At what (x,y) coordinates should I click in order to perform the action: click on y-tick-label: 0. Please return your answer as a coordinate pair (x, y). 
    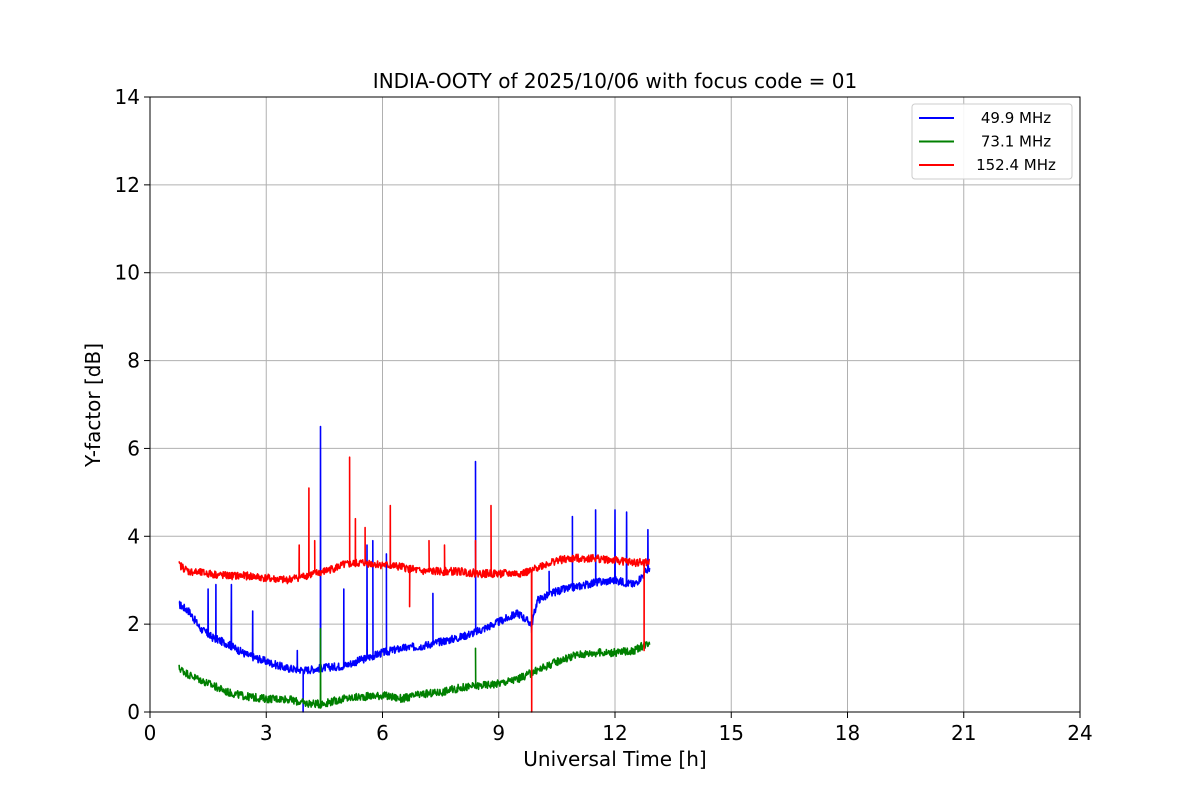
    Looking at the image, I should click on (133, 712).